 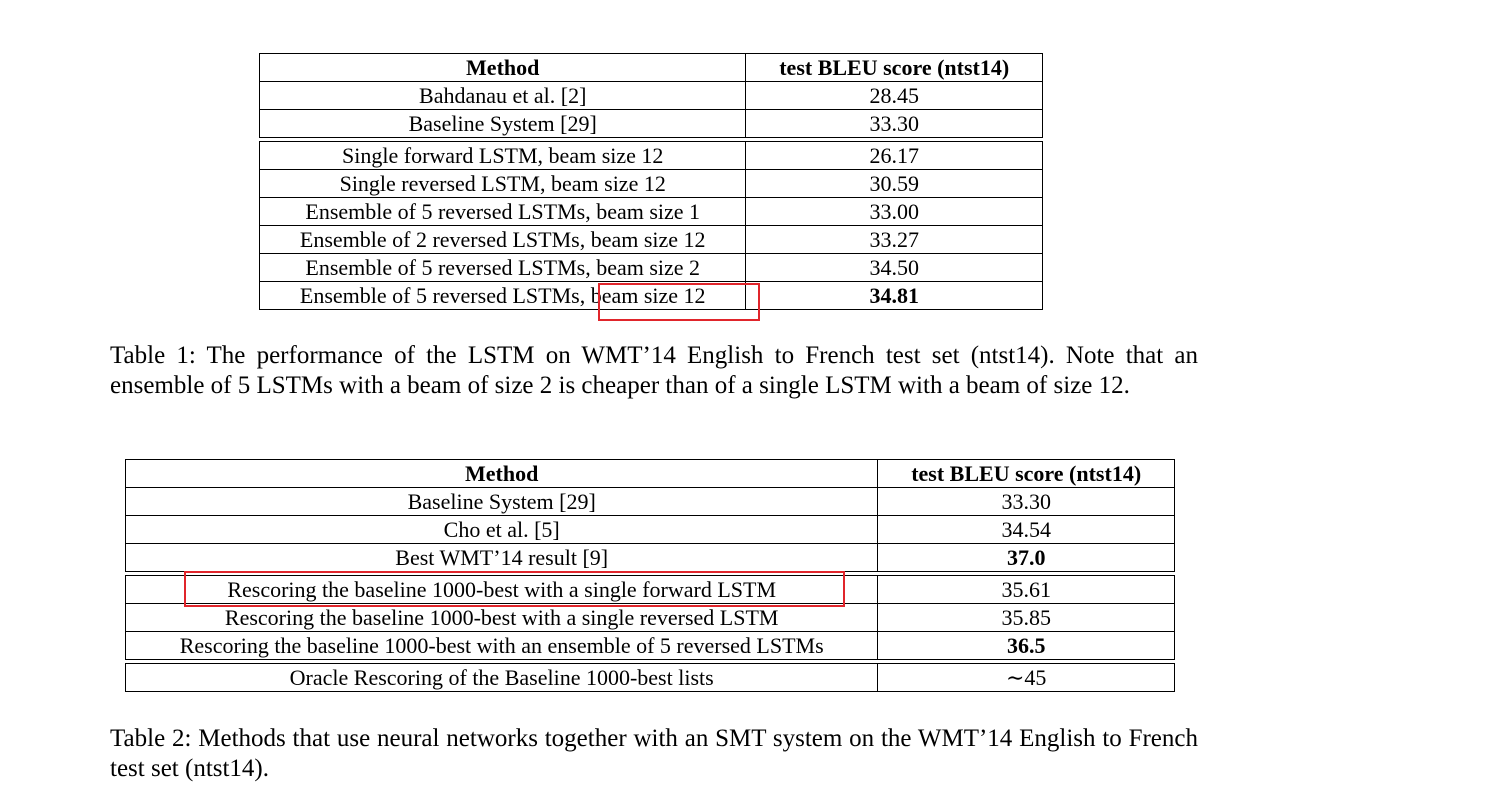 What do you see at coordinates (502, 183) in the screenshot?
I see `method-cell: Single reversed LSTM, beam size 12` at bounding box center [502, 183].